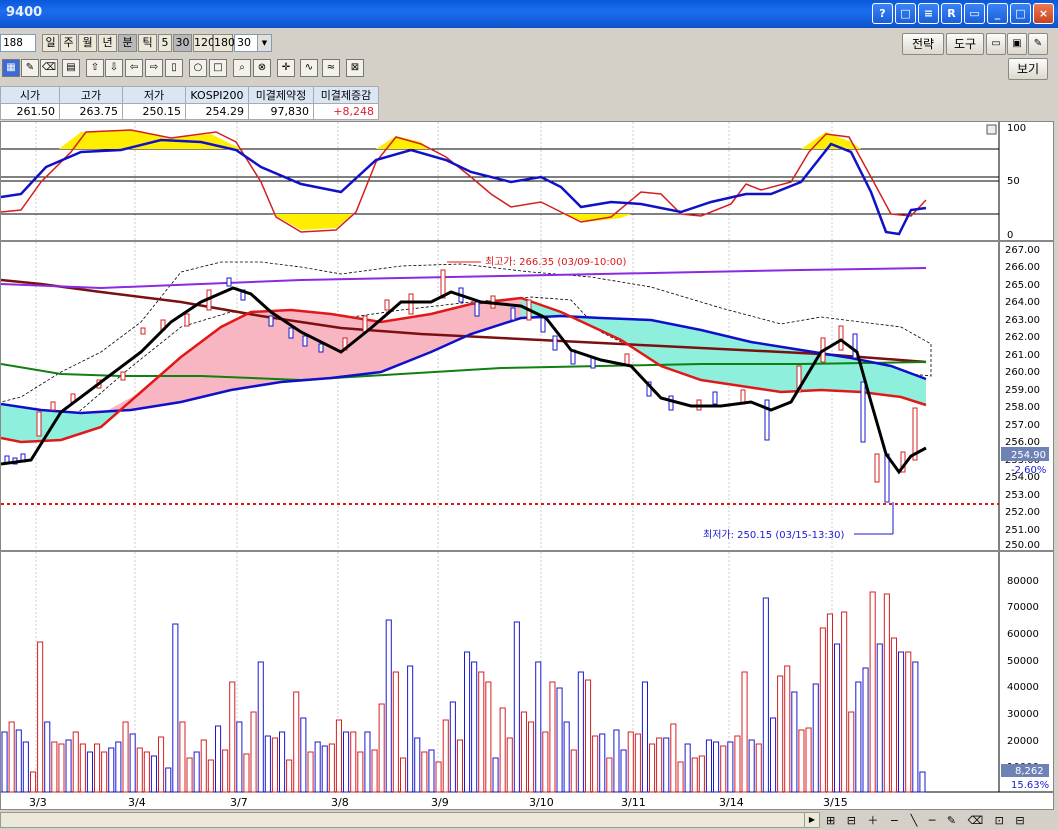 The height and width of the screenshot is (830, 1058). What do you see at coordinates (154, 68) in the screenshot?
I see `arrow-right-icon: ⇨` at bounding box center [154, 68].